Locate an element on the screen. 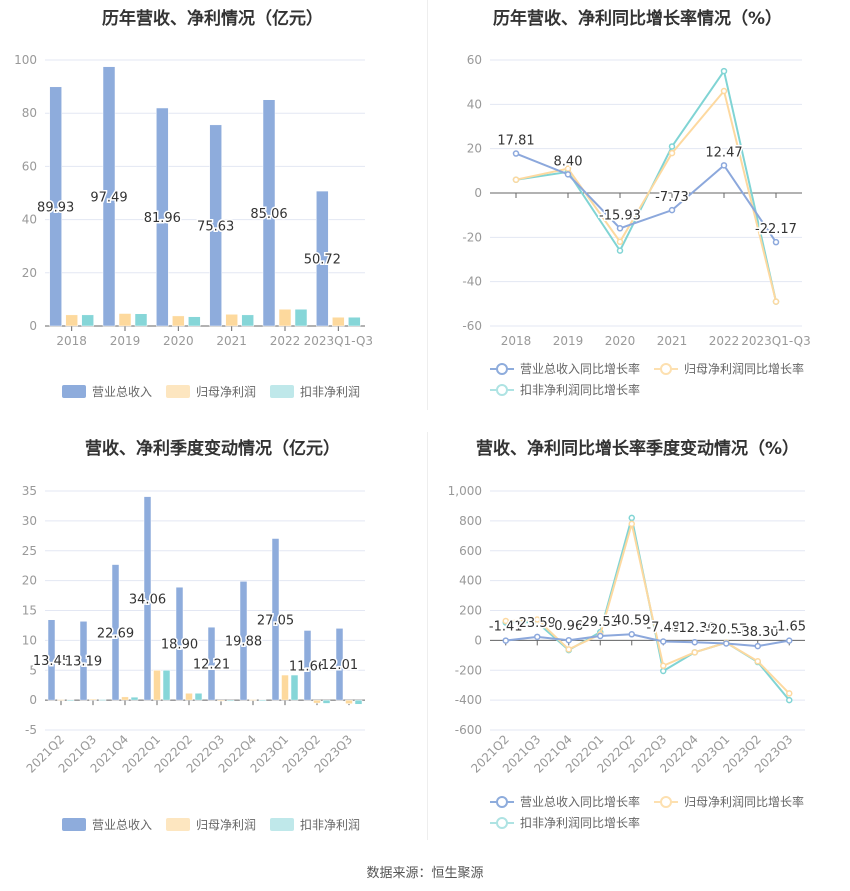  y-tick-label: 800 is located at coordinates (470, 521).